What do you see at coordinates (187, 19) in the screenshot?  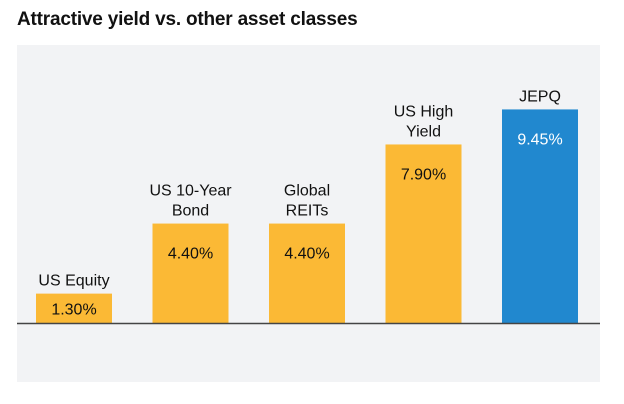 I see `chart-title: Attractive yield vs. other asset classes` at bounding box center [187, 19].